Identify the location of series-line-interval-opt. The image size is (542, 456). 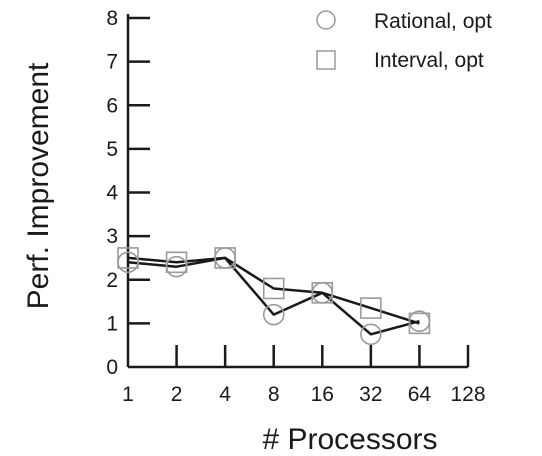
(273, 290).